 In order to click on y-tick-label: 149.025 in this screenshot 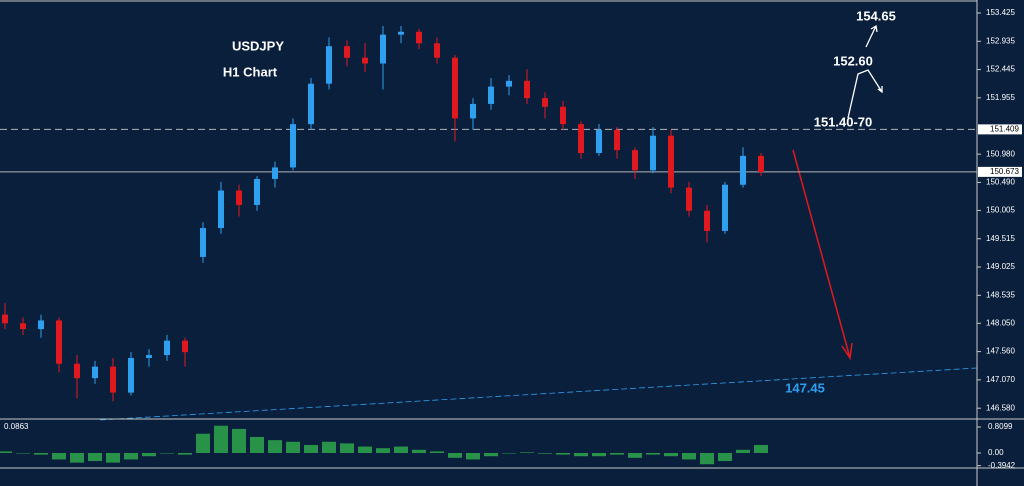, I will do `click(1000, 266)`.